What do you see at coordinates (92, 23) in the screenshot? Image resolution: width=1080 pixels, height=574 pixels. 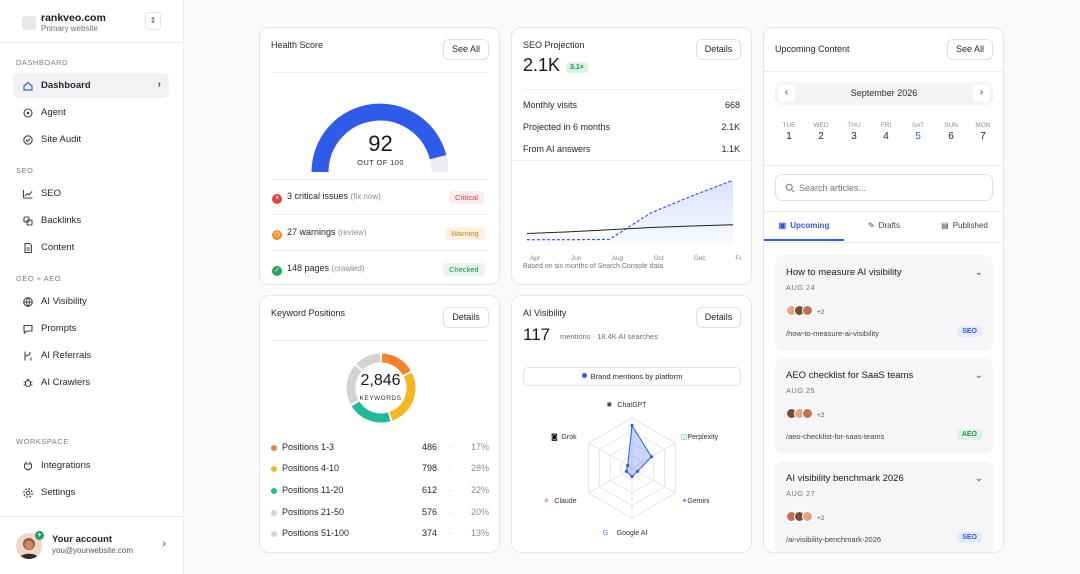 I see `workspace-switcher: rankveo.com Primary website` at bounding box center [92, 23].